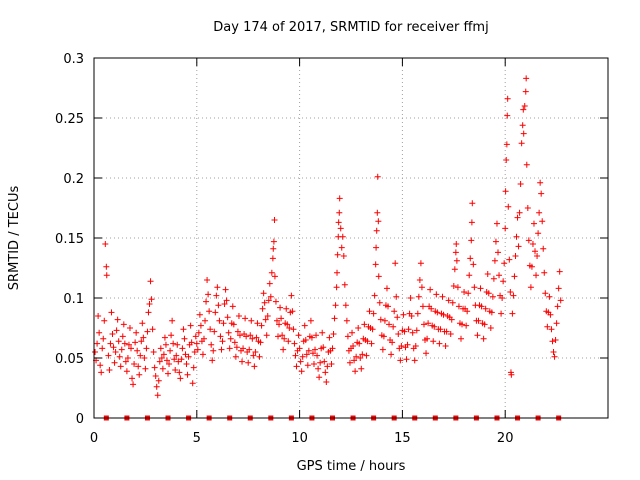 This screenshot has height=480, width=640. Describe the element at coordinates (73, 299) in the screenshot. I see `y-tick-label: 0.1` at that location.